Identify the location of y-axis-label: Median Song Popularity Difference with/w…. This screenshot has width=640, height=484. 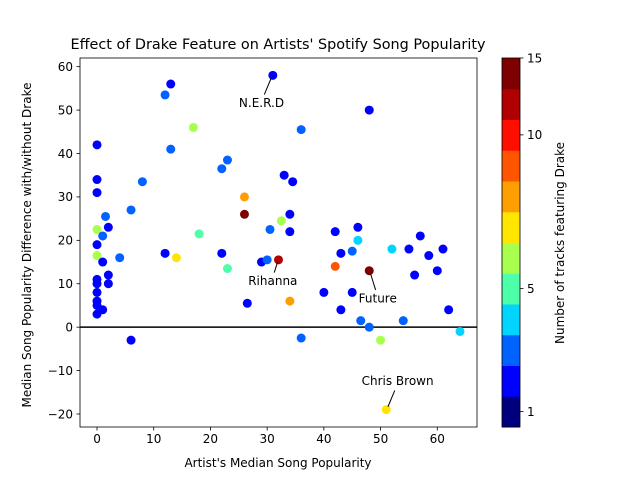
(27, 245).